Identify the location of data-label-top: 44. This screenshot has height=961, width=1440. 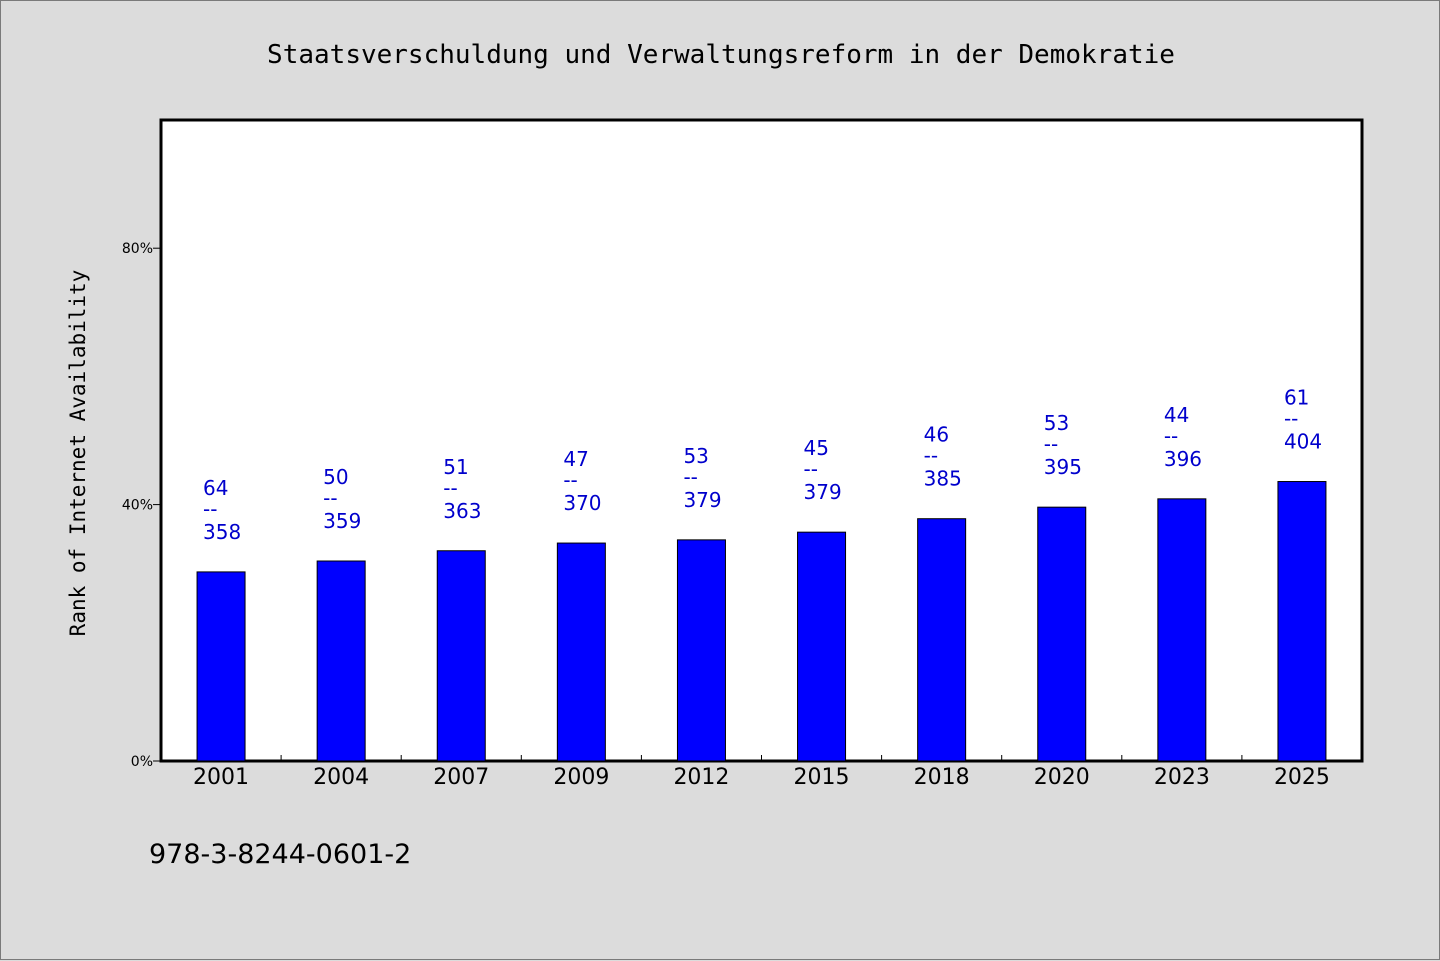
(1176, 415).